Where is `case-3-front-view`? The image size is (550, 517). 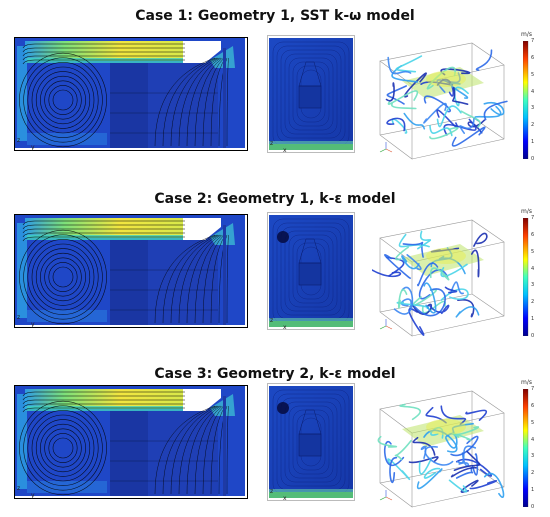 case-3-front-view is located at coordinates (311, 442).